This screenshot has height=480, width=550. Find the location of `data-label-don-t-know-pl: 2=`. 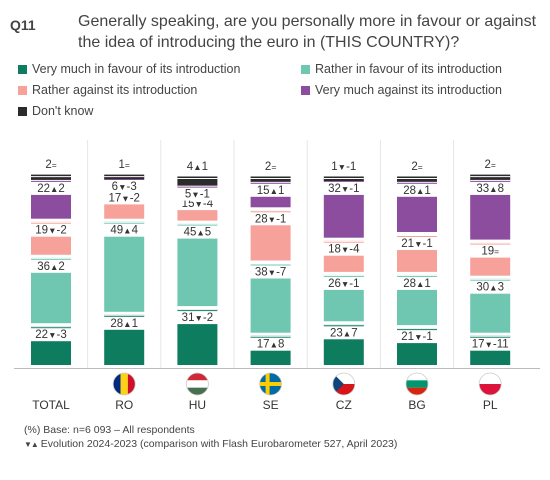

data-label-don-t-know-pl: 2= is located at coordinates (490, 165).